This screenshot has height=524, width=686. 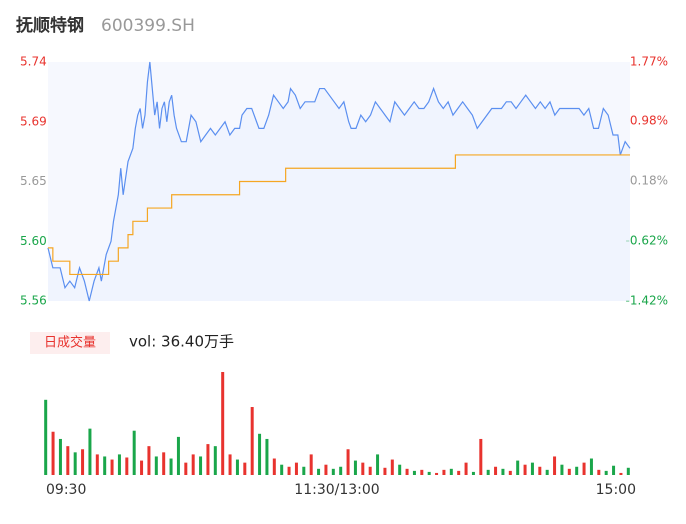 What do you see at coordinates (33, 301) in the screenshot?
I see `y-tick-label: 5.56` at bounding box center [33, 301].